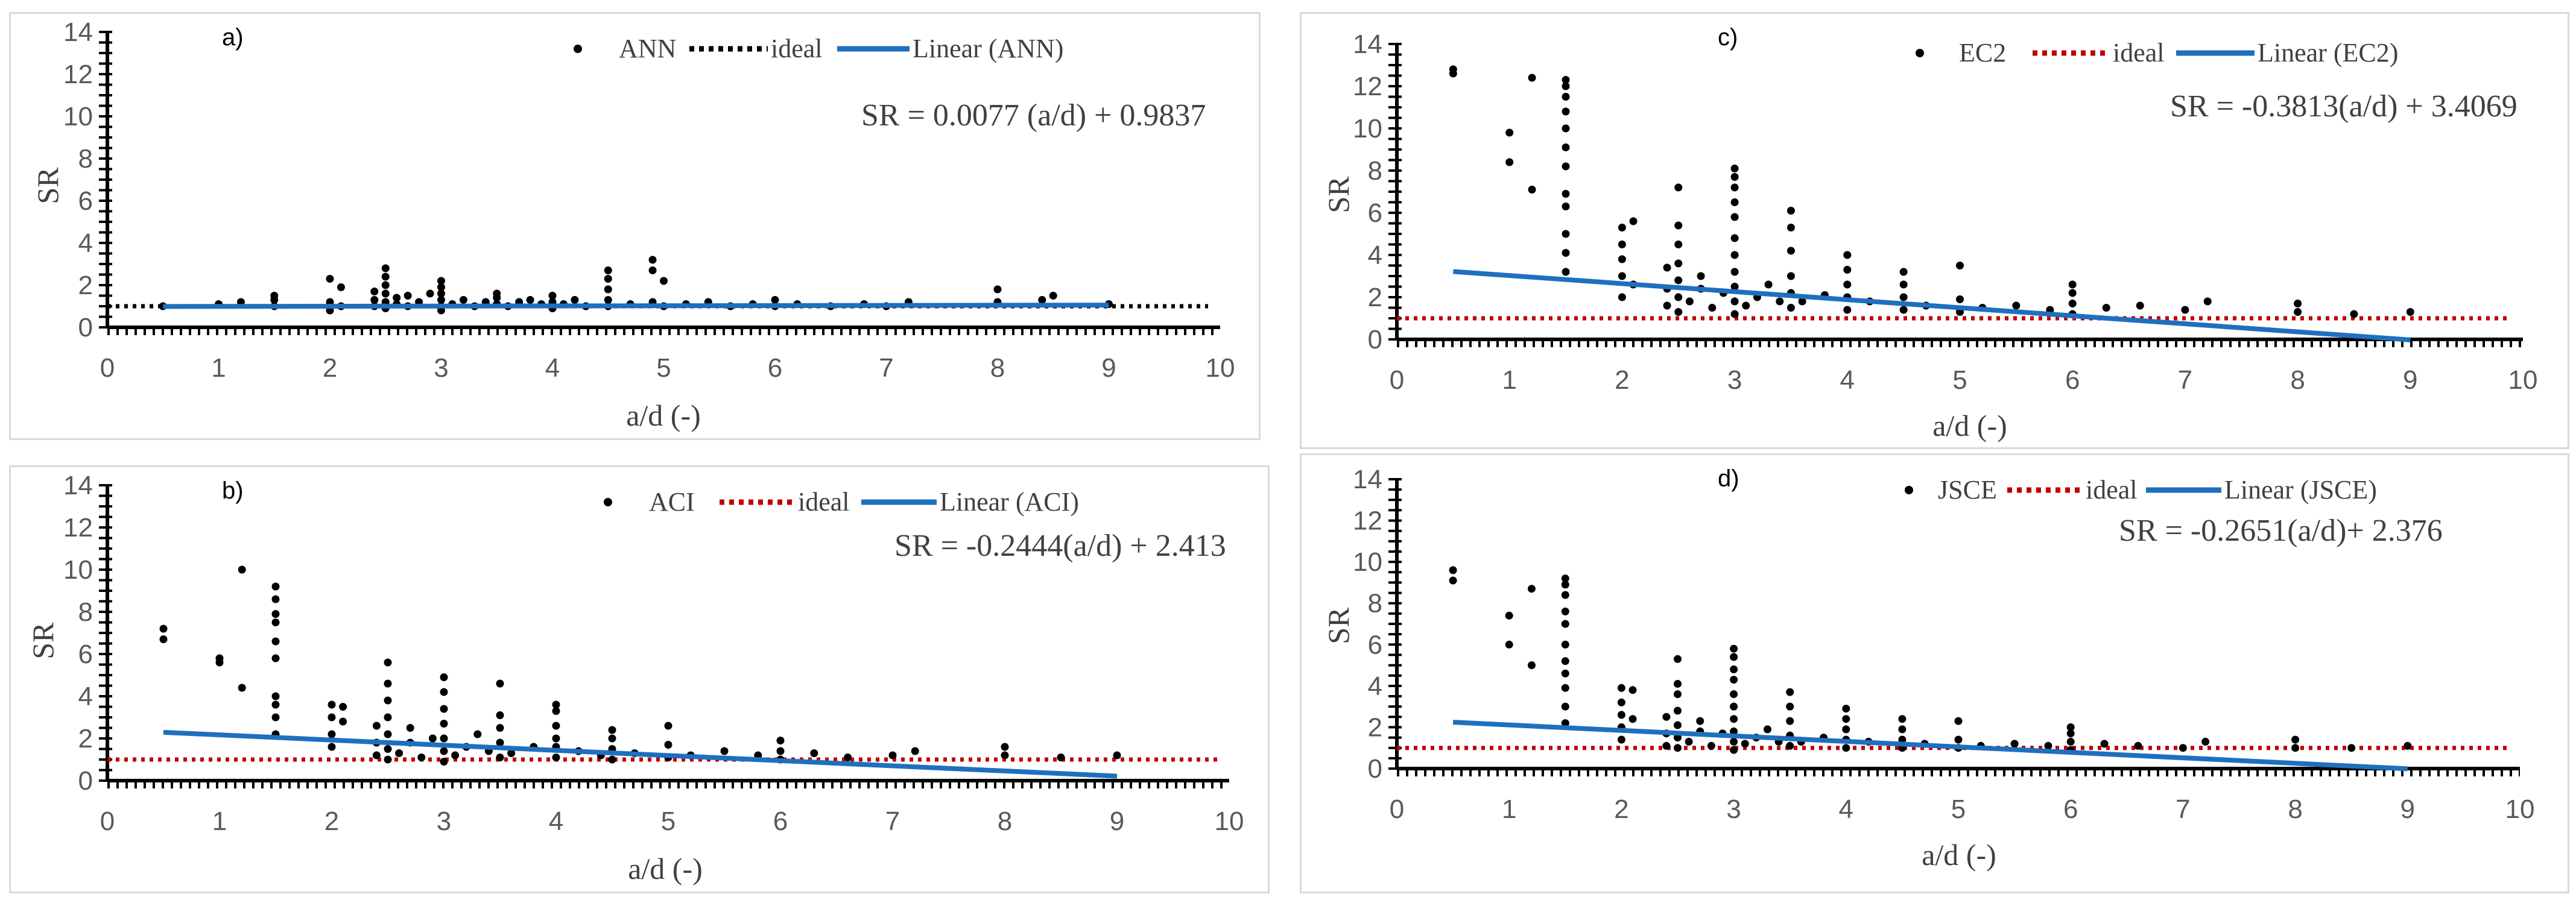 The height and width of the screenshot is (903, 2576). Describe the element at coordinates (608, 502) in the screenshot. I see `legend-marker-b` at that location.